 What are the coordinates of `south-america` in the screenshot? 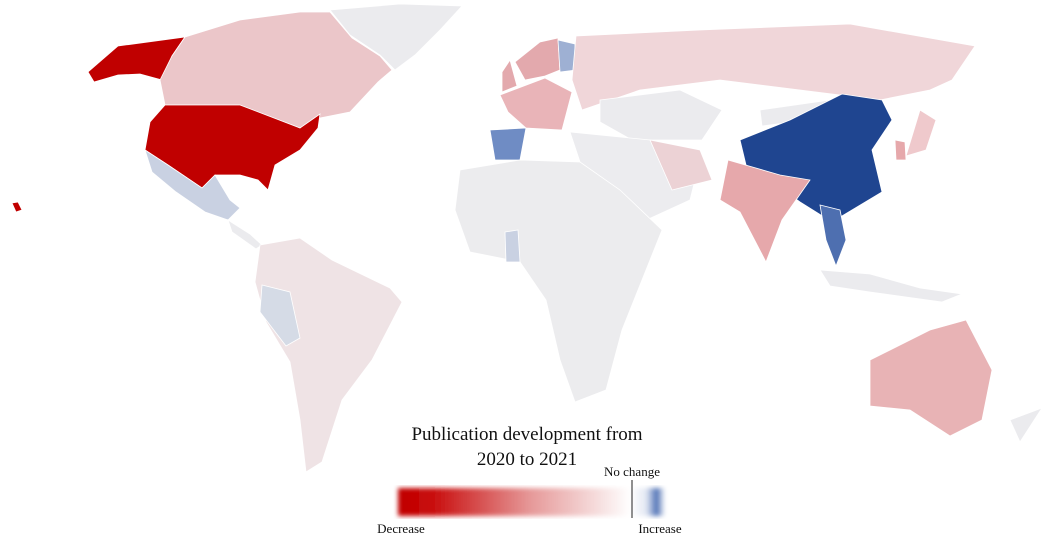 It's located at (328, 355).